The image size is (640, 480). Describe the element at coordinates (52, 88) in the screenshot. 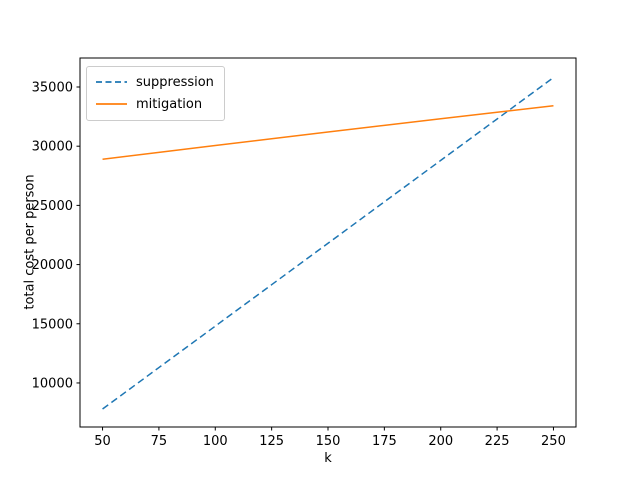

I see `y-tick-label: 35000` at that location.